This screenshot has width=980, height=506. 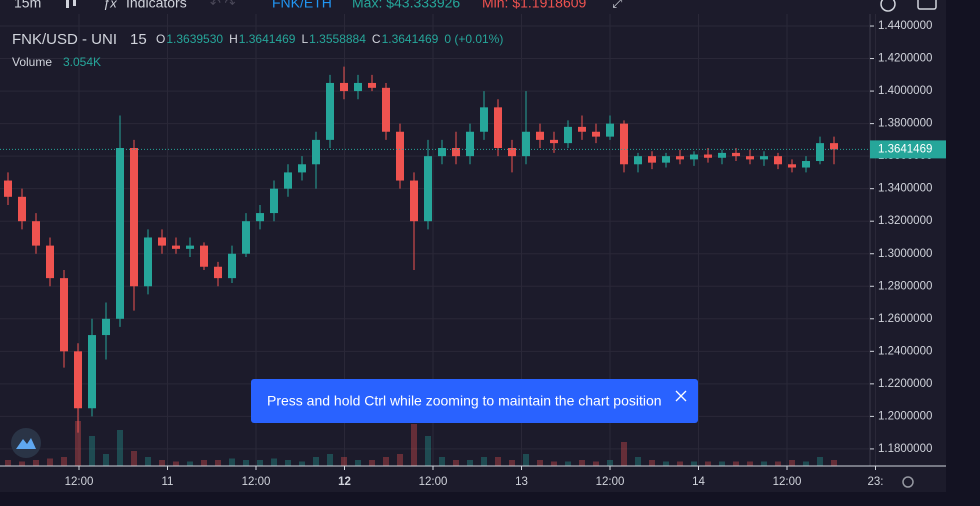 What do you see at coordinates (223, 5) in the screenshot?
I see `undo-icon: ↶ ↷` at bounding box center [223, 5].